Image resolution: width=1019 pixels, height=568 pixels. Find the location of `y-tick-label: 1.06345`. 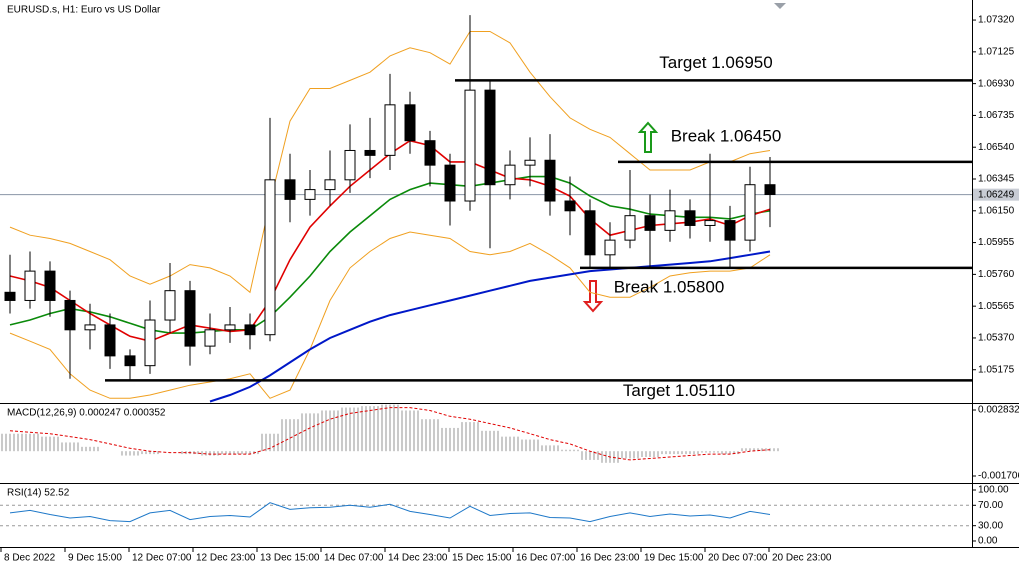

y-tick-label: 1.06345 is located at coordinates (996, 179).